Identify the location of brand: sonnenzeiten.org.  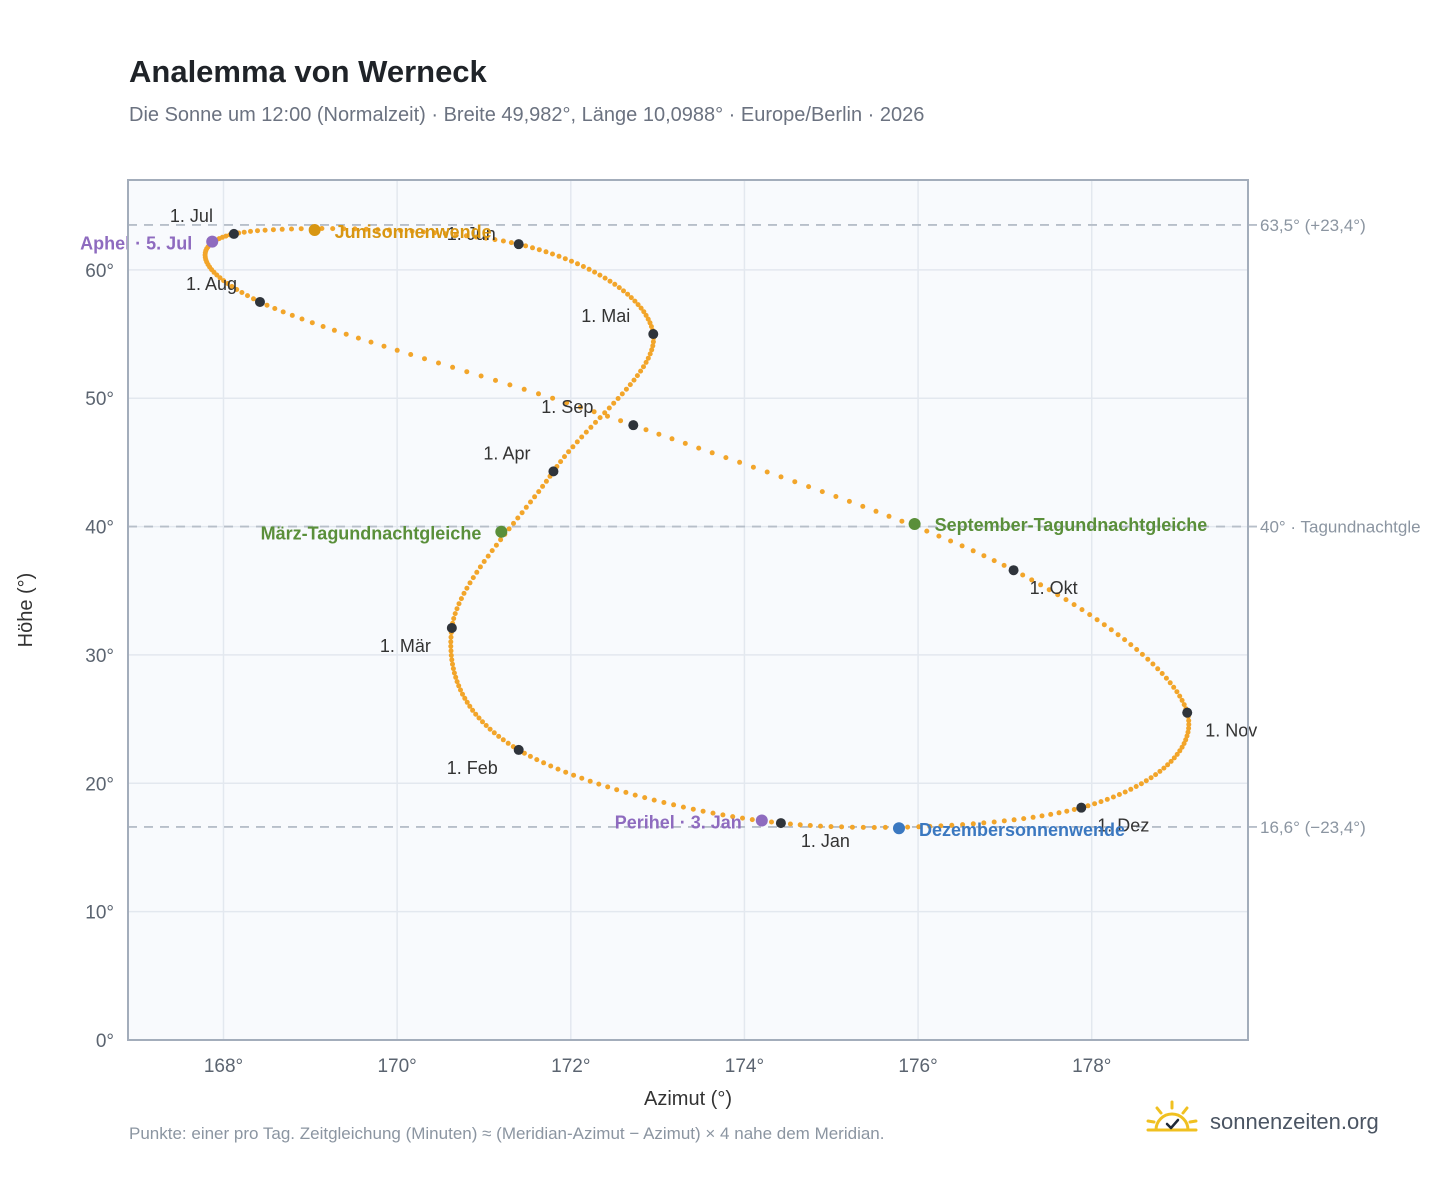
(1261, 1122).